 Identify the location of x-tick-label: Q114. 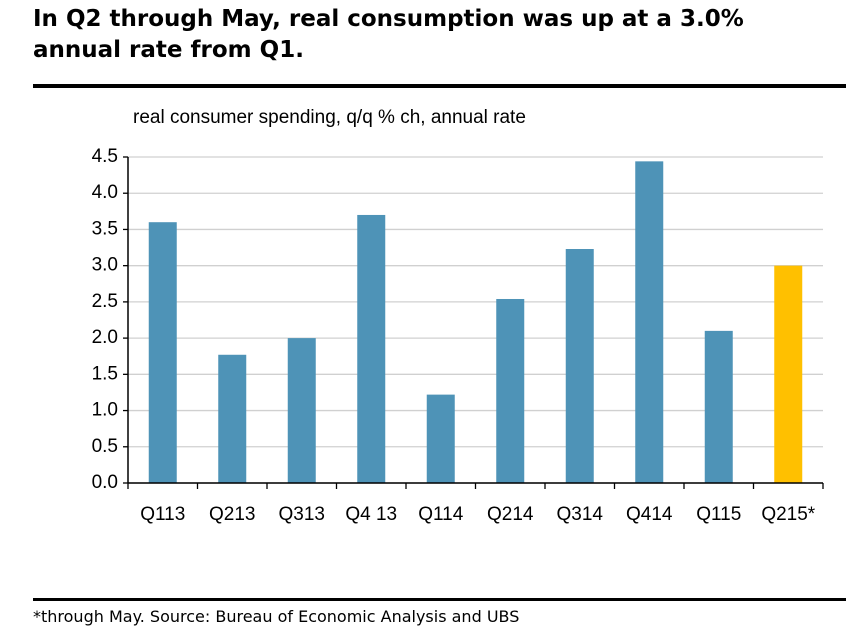
(441, 514).